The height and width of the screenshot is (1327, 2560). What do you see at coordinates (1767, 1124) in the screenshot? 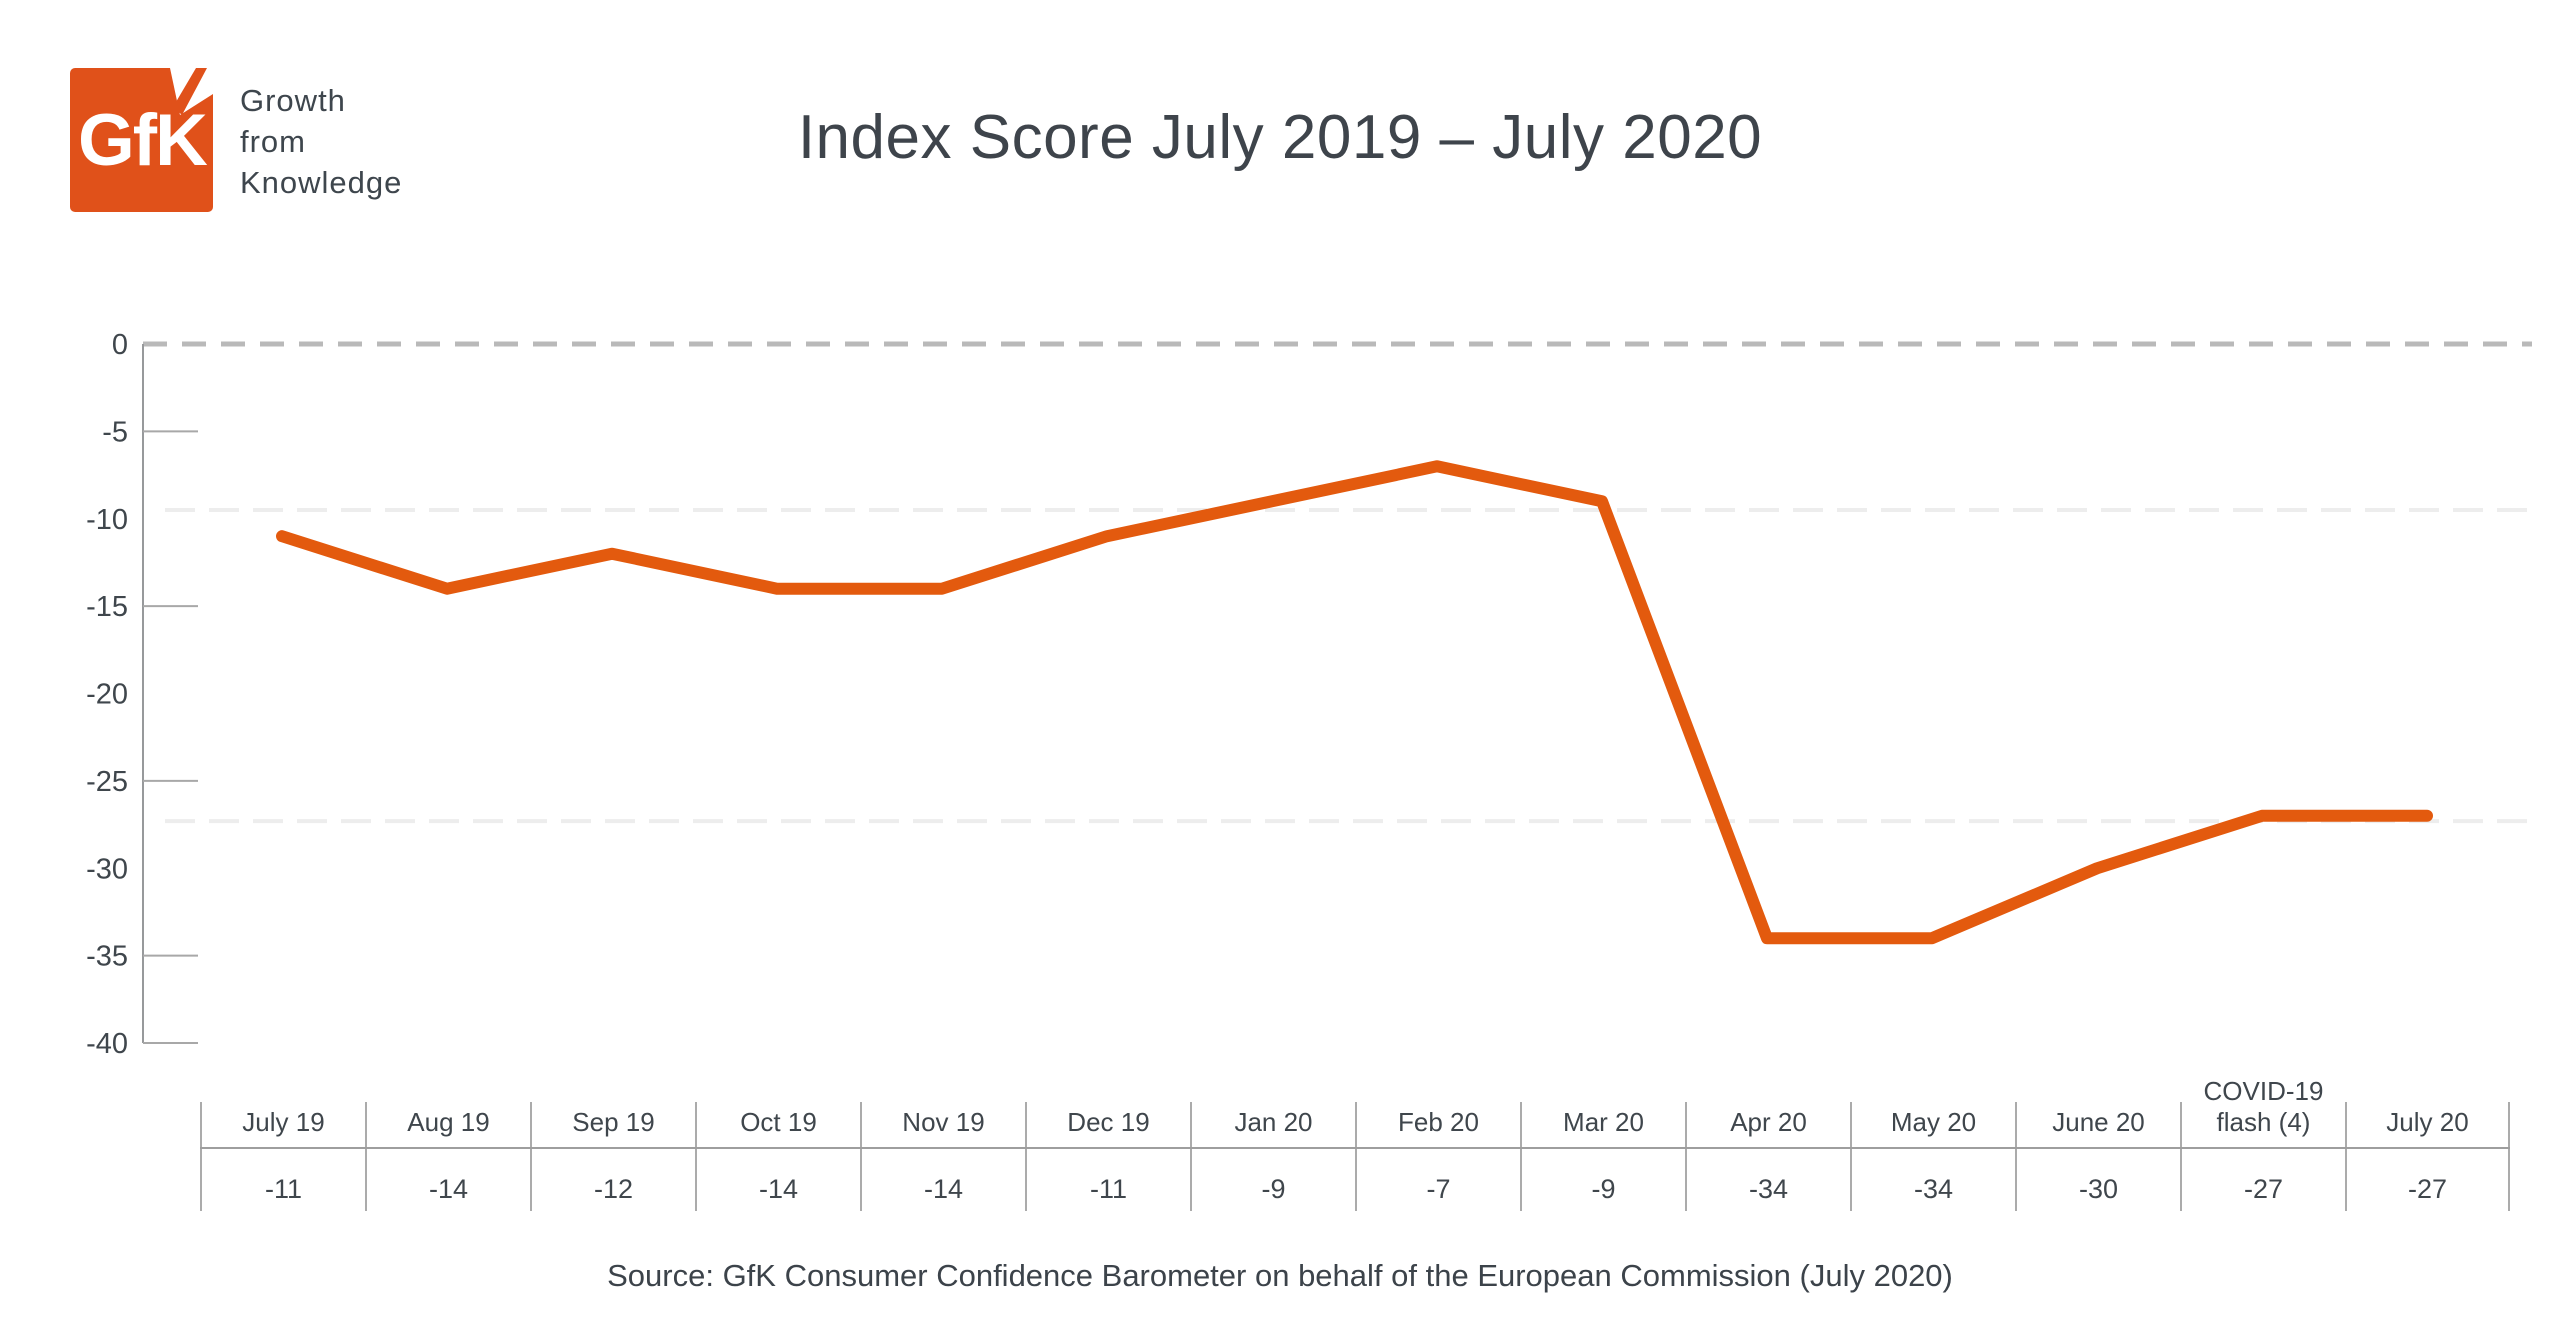
I see `month-label-apr-20: Apr 20` at bounding box center [1767, 1124].